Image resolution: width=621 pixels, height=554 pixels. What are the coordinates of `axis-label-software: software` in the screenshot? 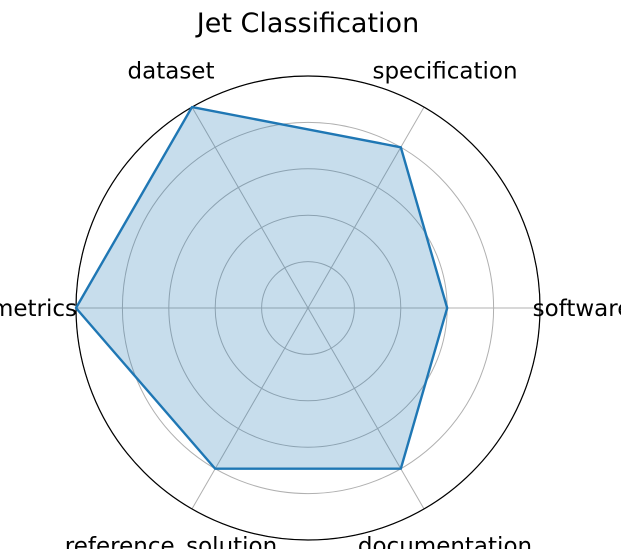 It's located at (577, 309).